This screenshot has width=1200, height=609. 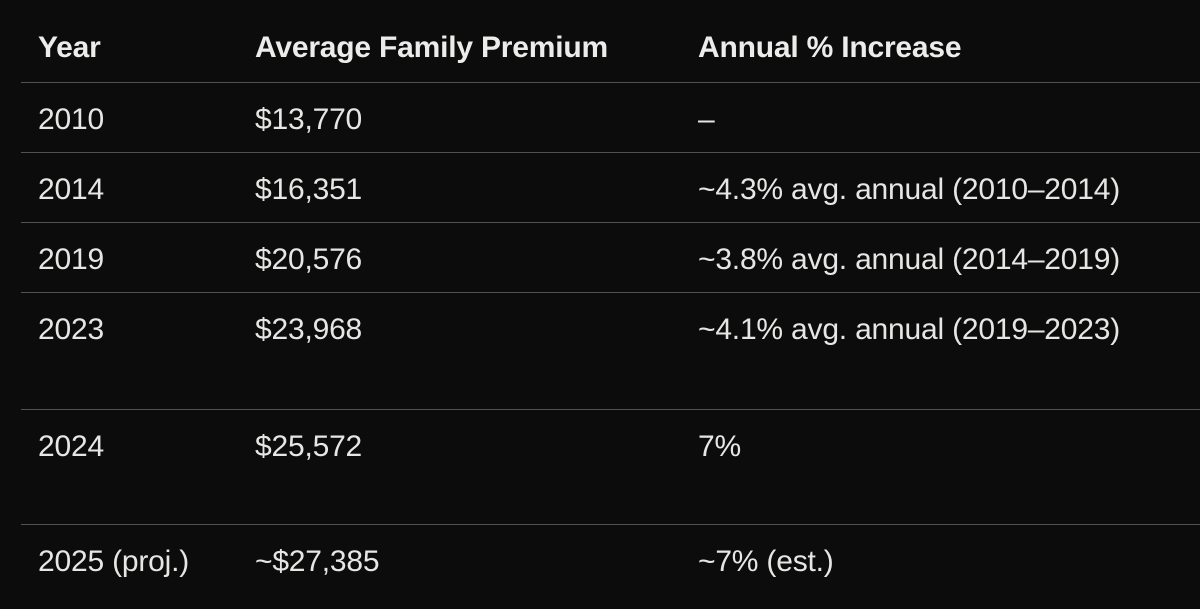 What do you see at coordinates (706, 119) in the screenshot?
I see `increase-cell: –` at bounding box center [706, 119].